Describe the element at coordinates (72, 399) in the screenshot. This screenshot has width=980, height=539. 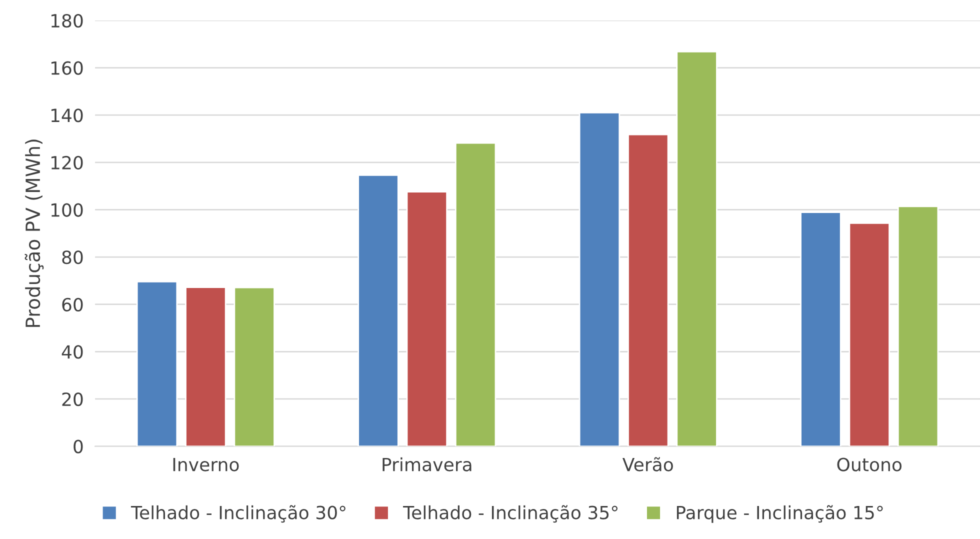
I see `y-tick-label: 20` at that location.